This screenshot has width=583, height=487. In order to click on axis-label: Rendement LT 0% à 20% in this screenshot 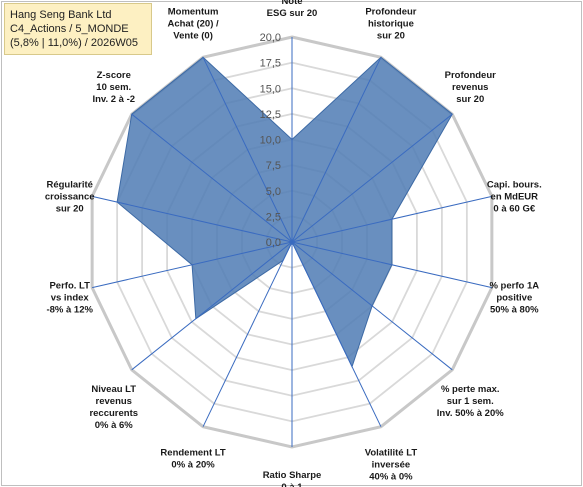, I will do `click(192, 458)`.